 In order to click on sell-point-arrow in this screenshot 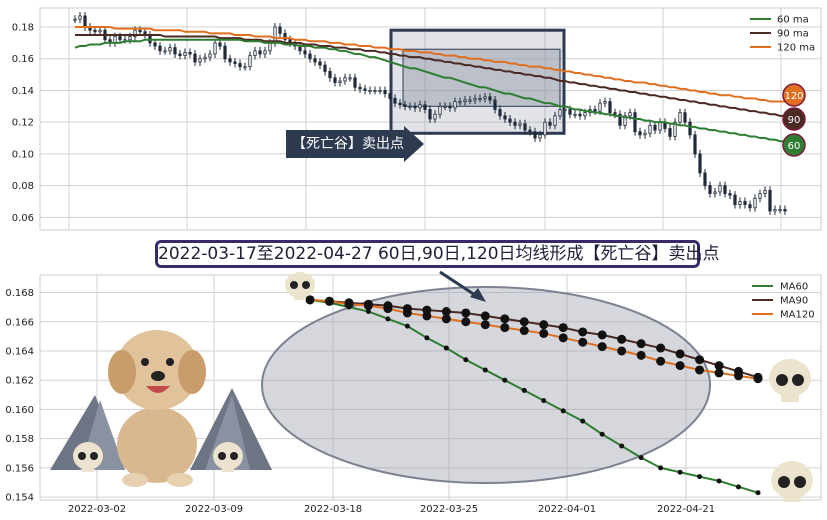, I will do `click(355, 144)`.